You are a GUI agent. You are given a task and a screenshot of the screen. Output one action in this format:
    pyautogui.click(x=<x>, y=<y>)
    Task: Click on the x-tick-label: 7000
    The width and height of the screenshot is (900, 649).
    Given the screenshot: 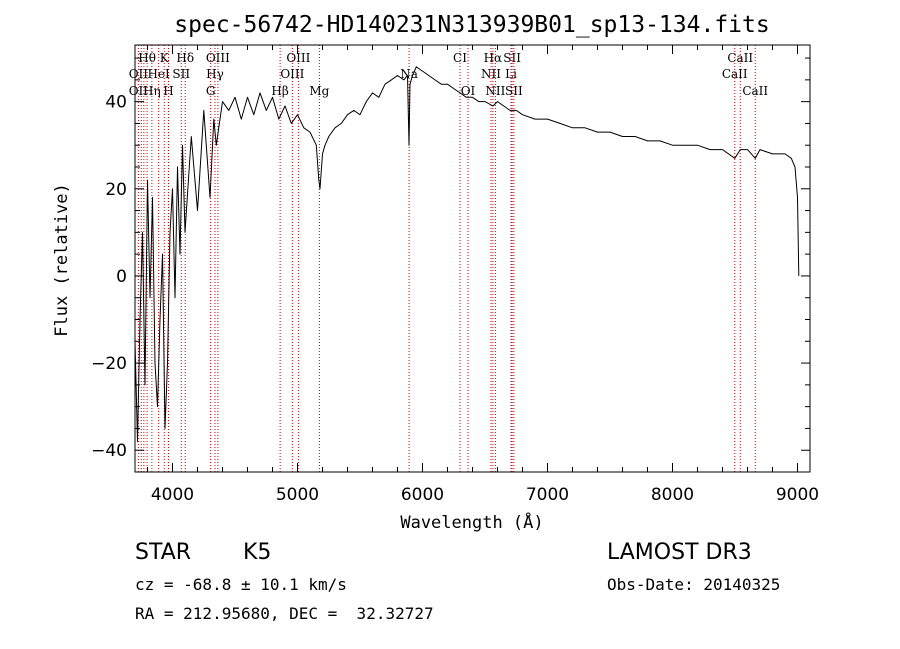 What is the action you would take?
    pyautogui.click(x=547, y=495)
    